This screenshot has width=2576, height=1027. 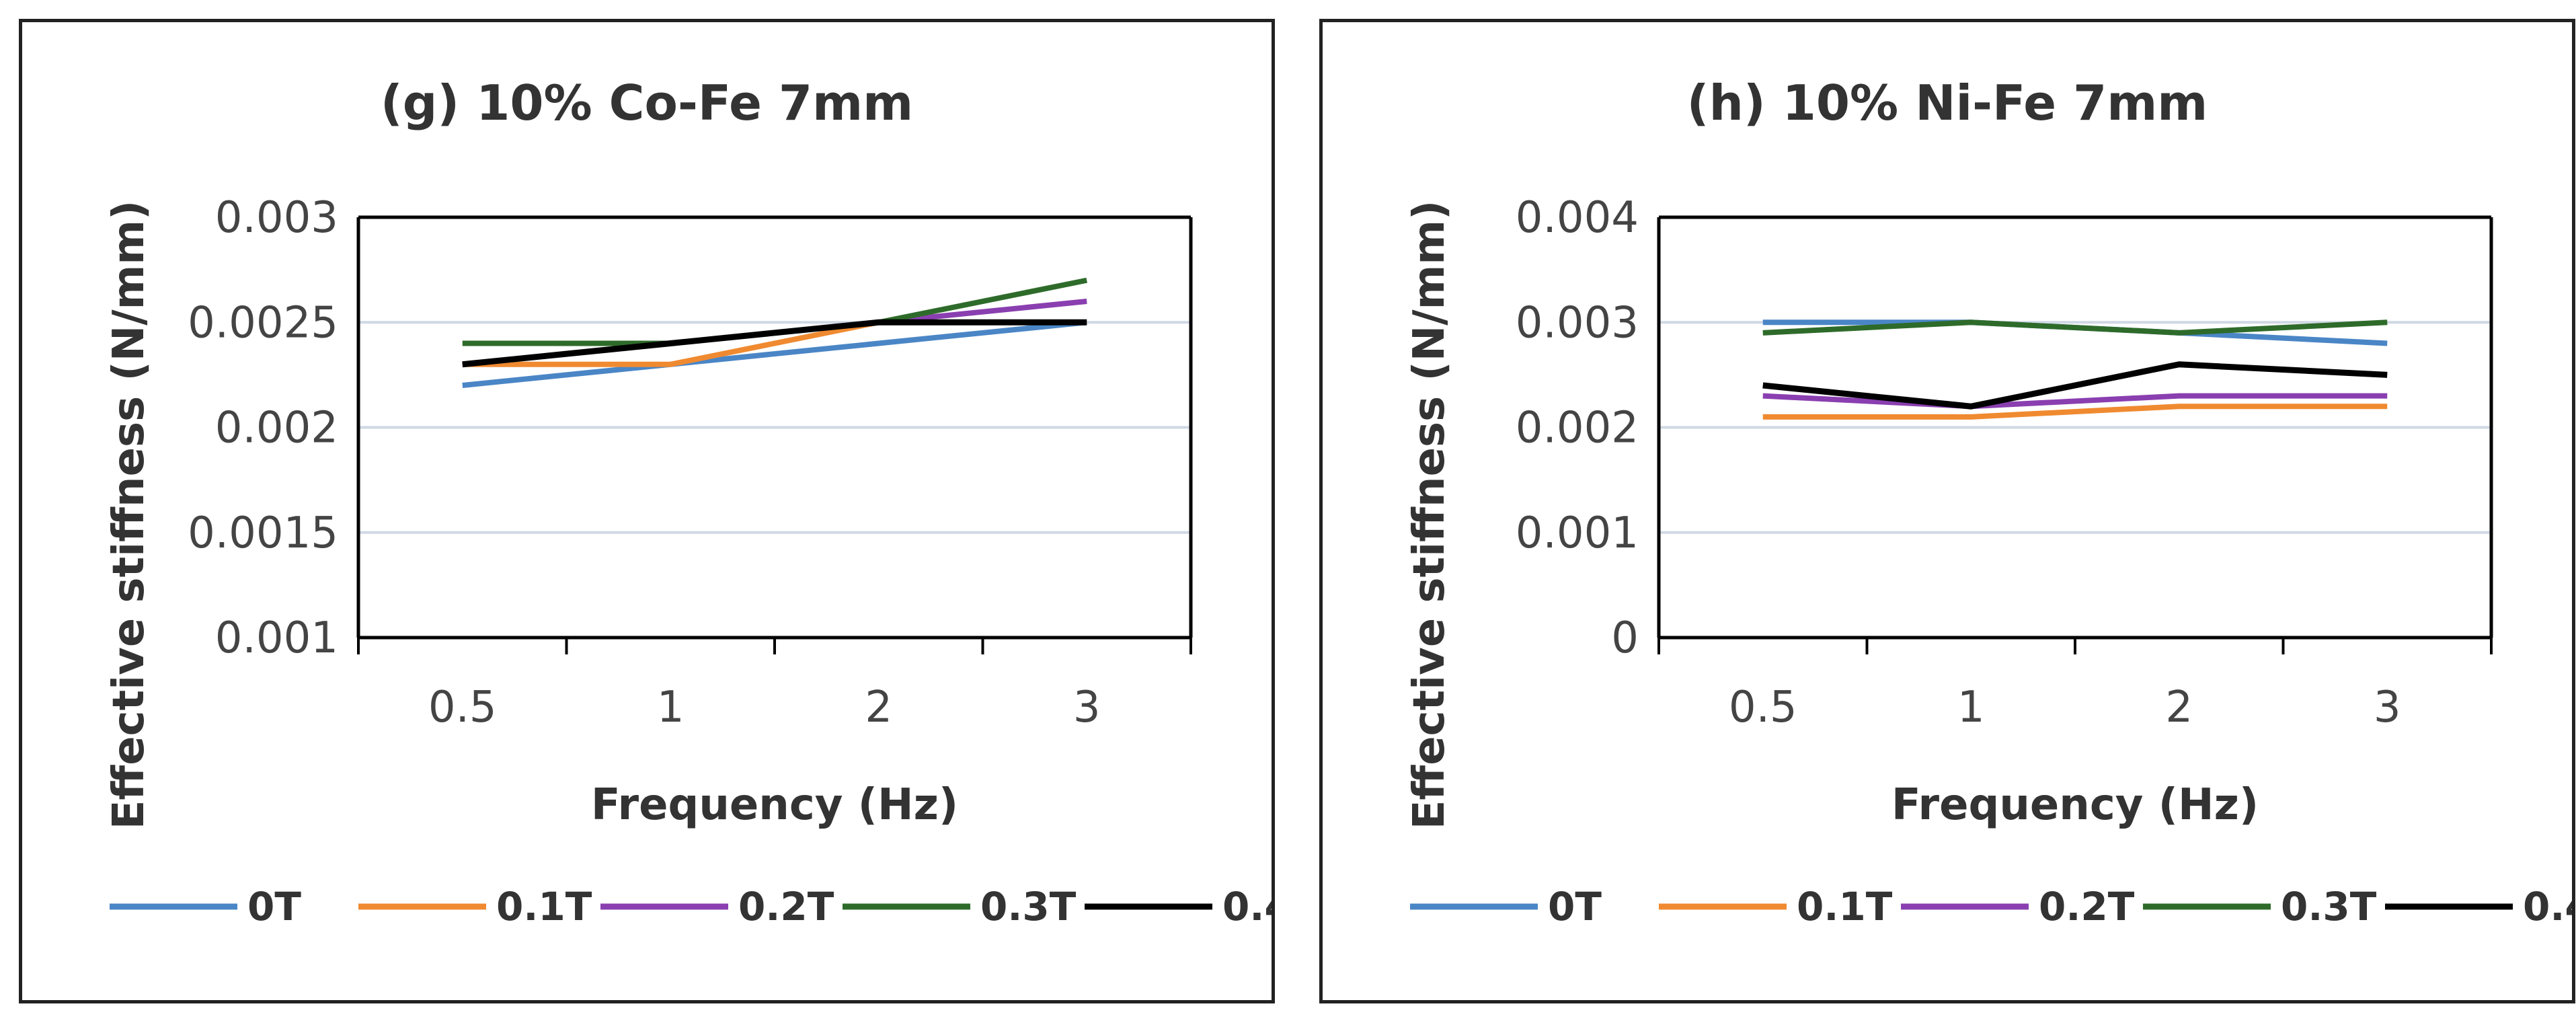 What do you see at coordinates (647, 103) in the screenshot?
I see `chart-title: (g) 10% Co-Fe 7mm` at bounding box center [647, 103].